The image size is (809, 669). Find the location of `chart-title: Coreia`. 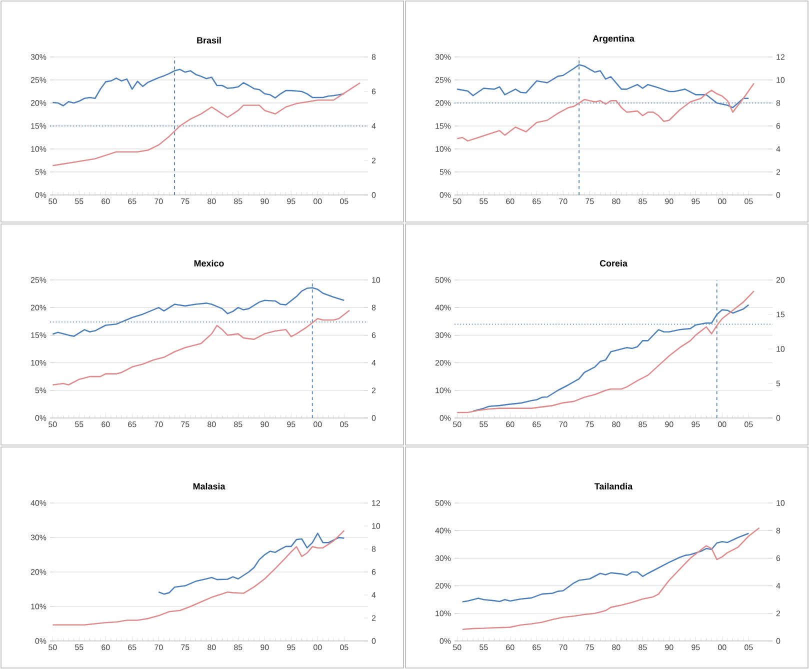

chart-title: Coreia is located at coordinates (614, 263).